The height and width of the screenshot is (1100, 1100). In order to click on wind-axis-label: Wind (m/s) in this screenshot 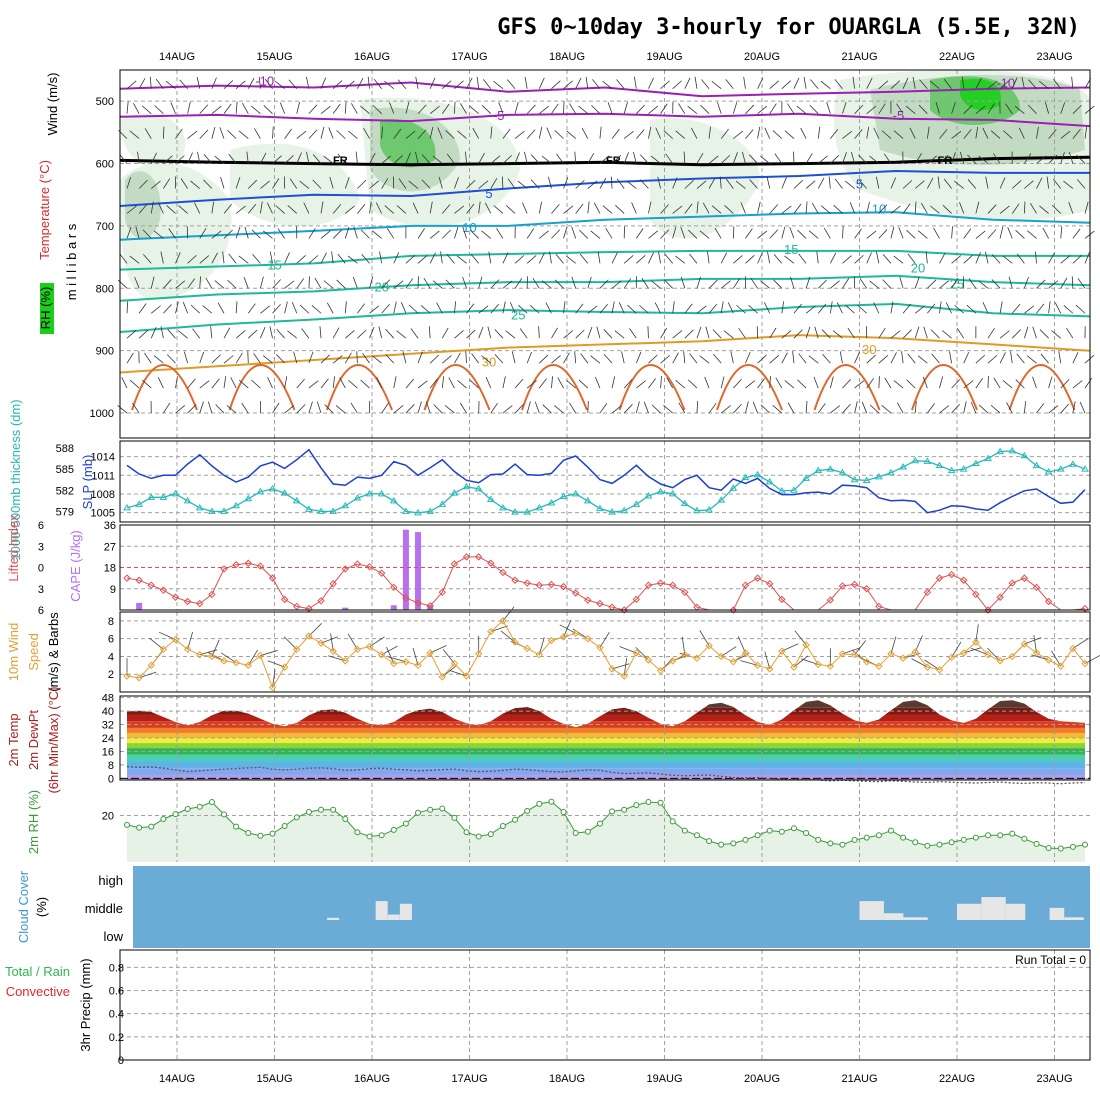, I will do `click(52, 104)`.